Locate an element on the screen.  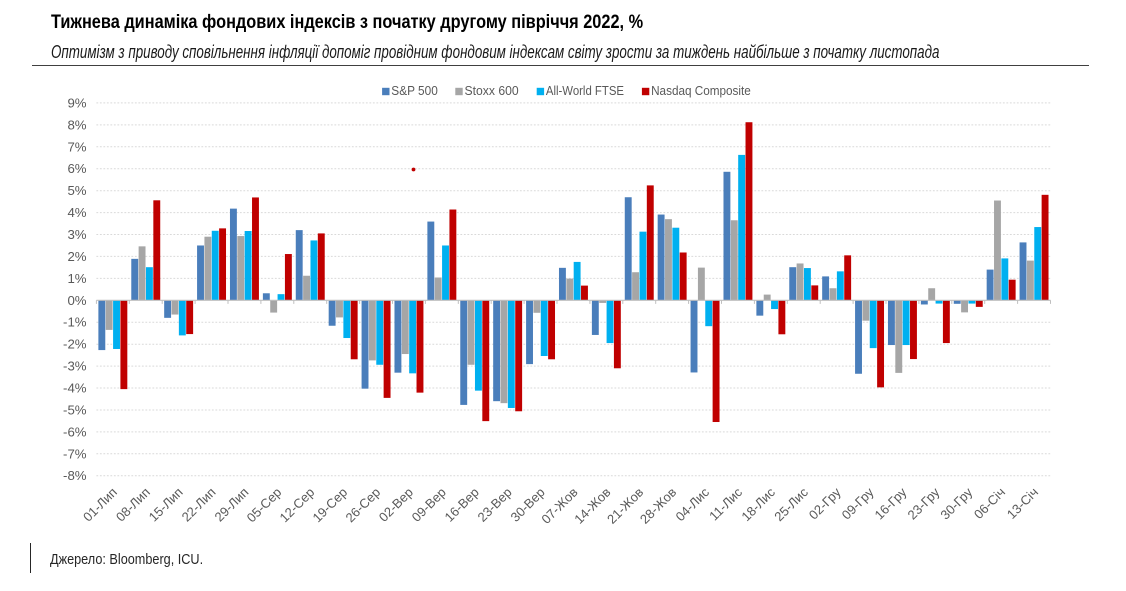
svg-text: 28-Жов is located at coordinates (658, 505).